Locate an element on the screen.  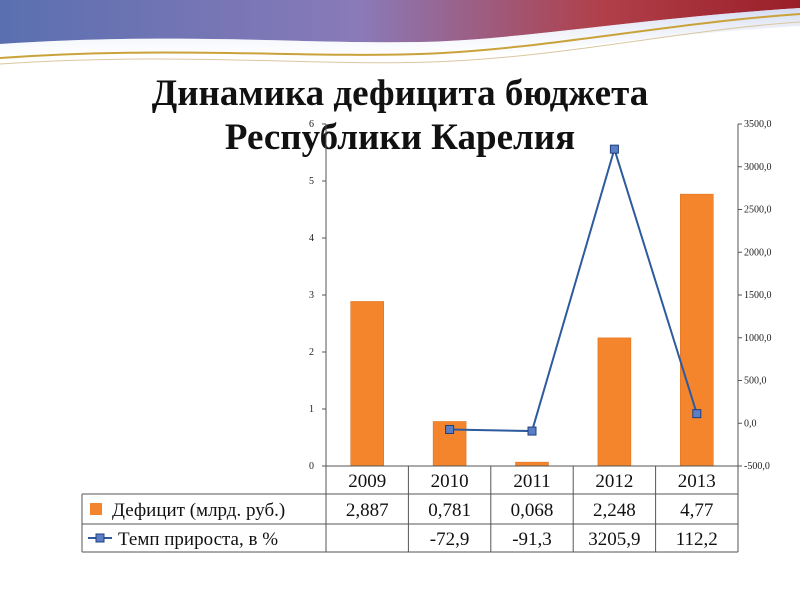
deficit-value-label: 0,781 is located at coordinates (449, 510).